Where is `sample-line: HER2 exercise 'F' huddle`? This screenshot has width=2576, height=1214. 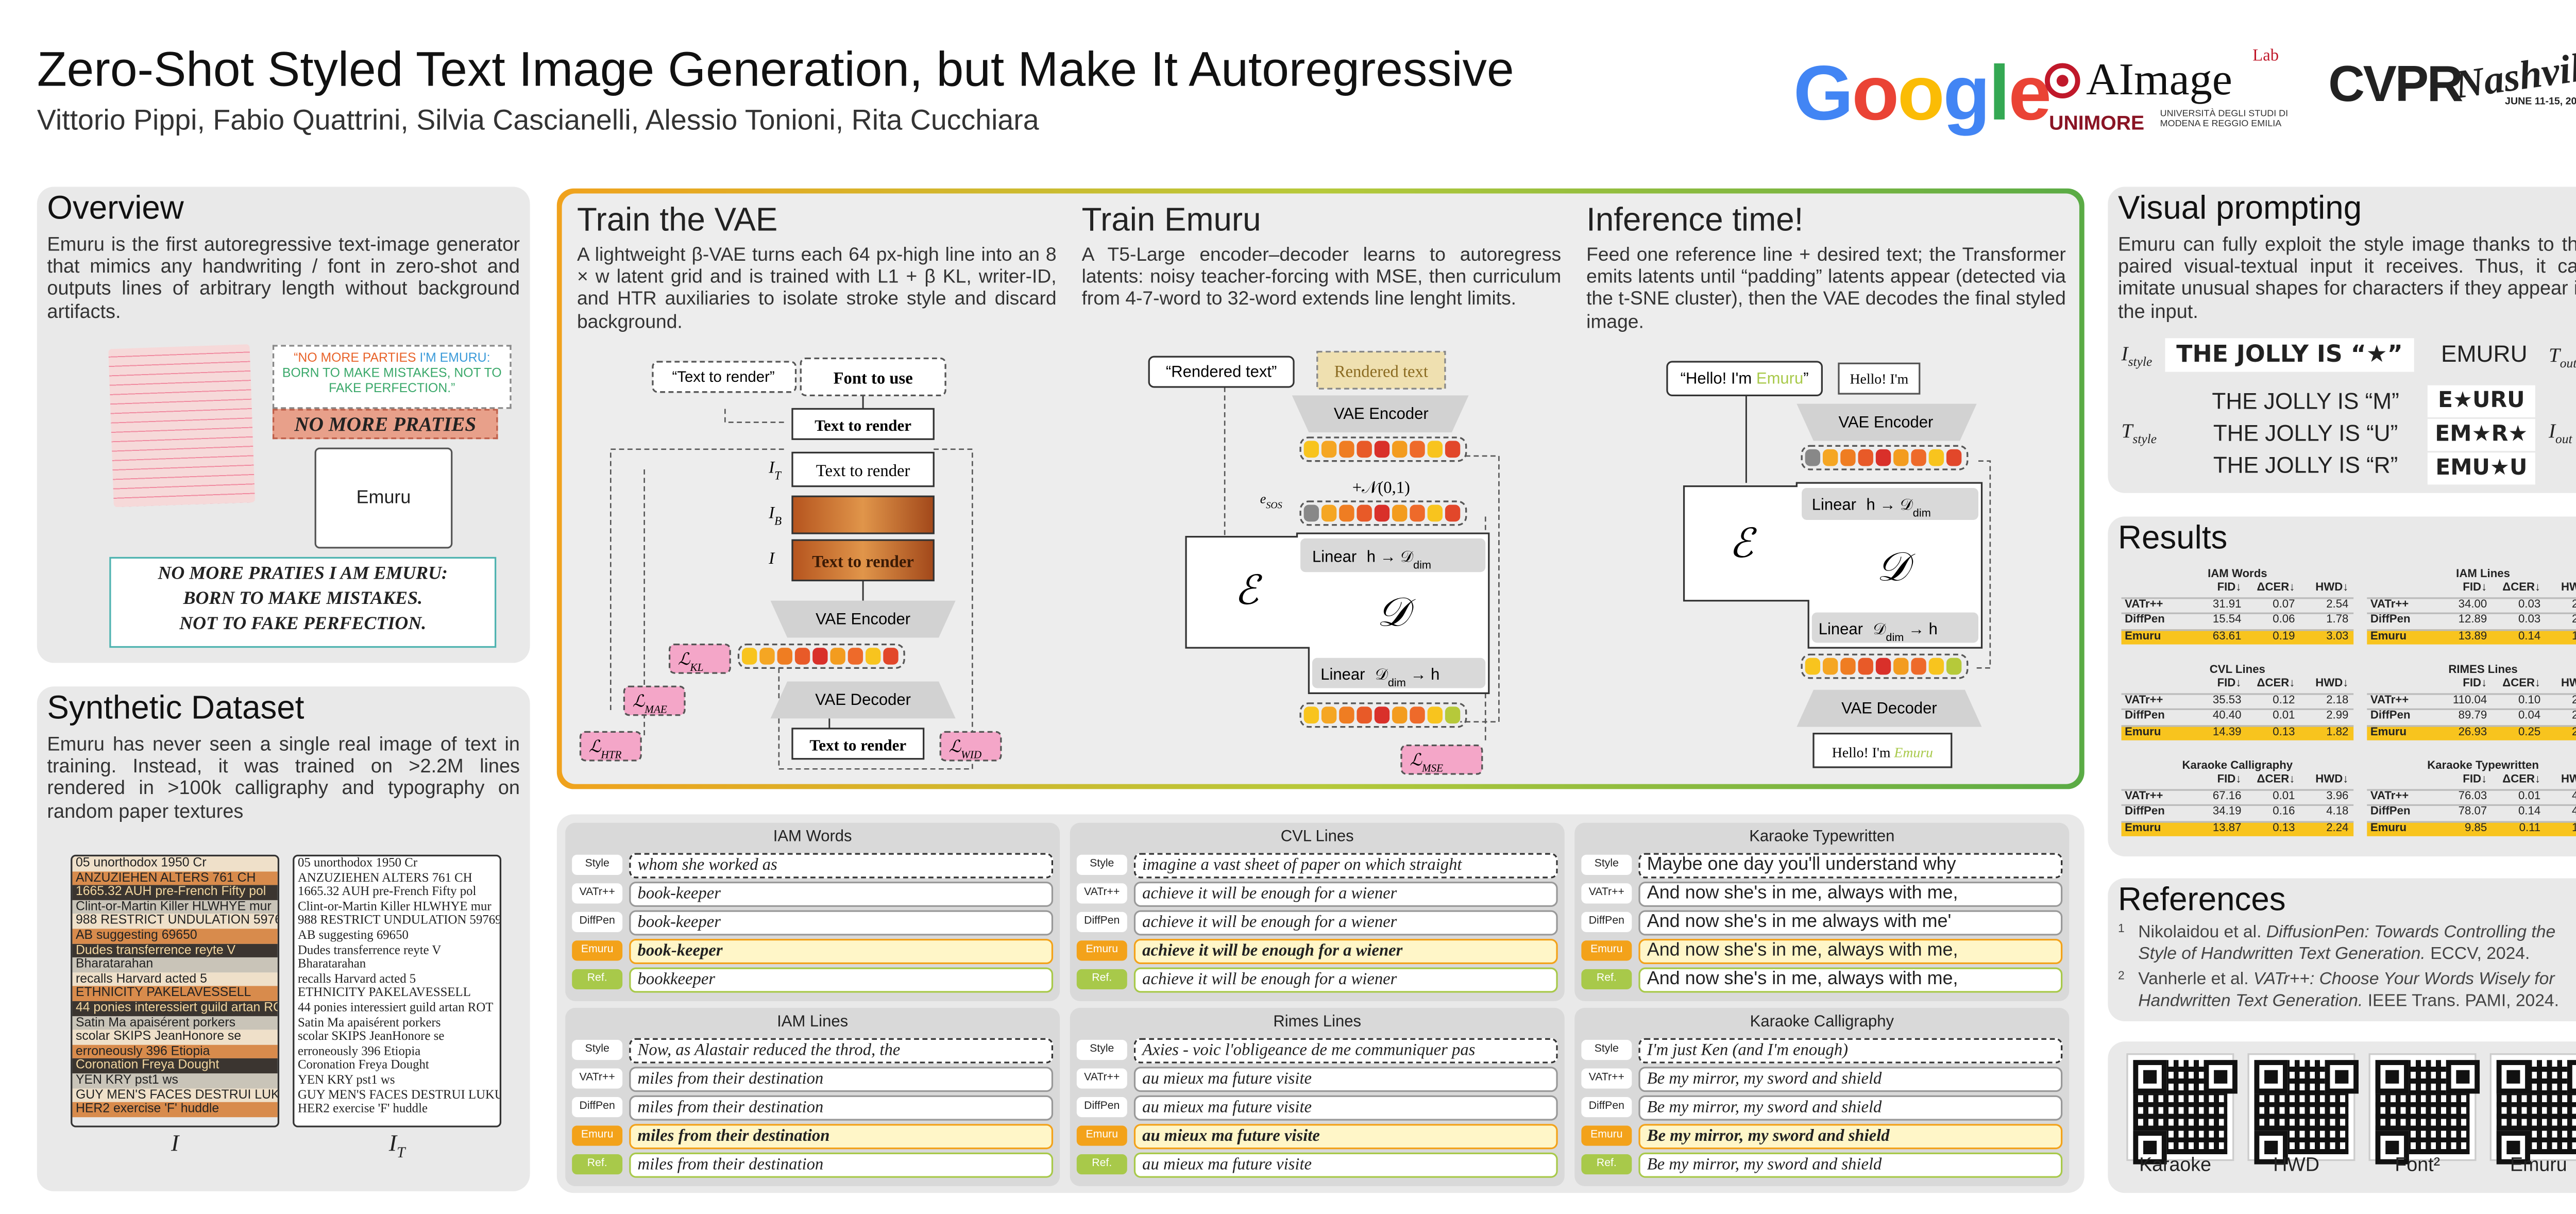 sample-line: HER2 exercise 'F' huddle is located at coordinates (175, 1109).